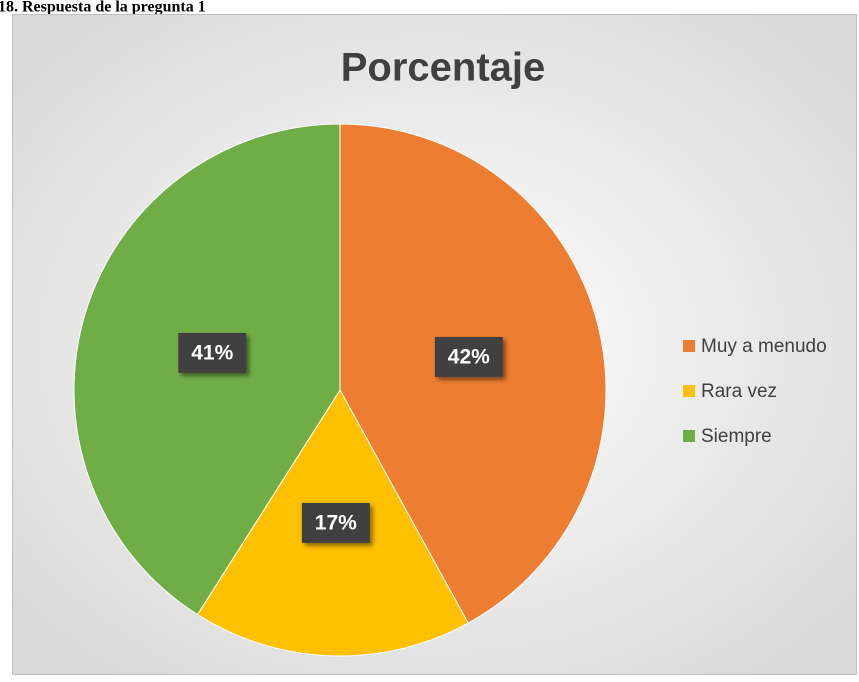  Describe the element at coordinates (739, 391) in the screenshot. I see `legend-label: Rara vez` at that location.